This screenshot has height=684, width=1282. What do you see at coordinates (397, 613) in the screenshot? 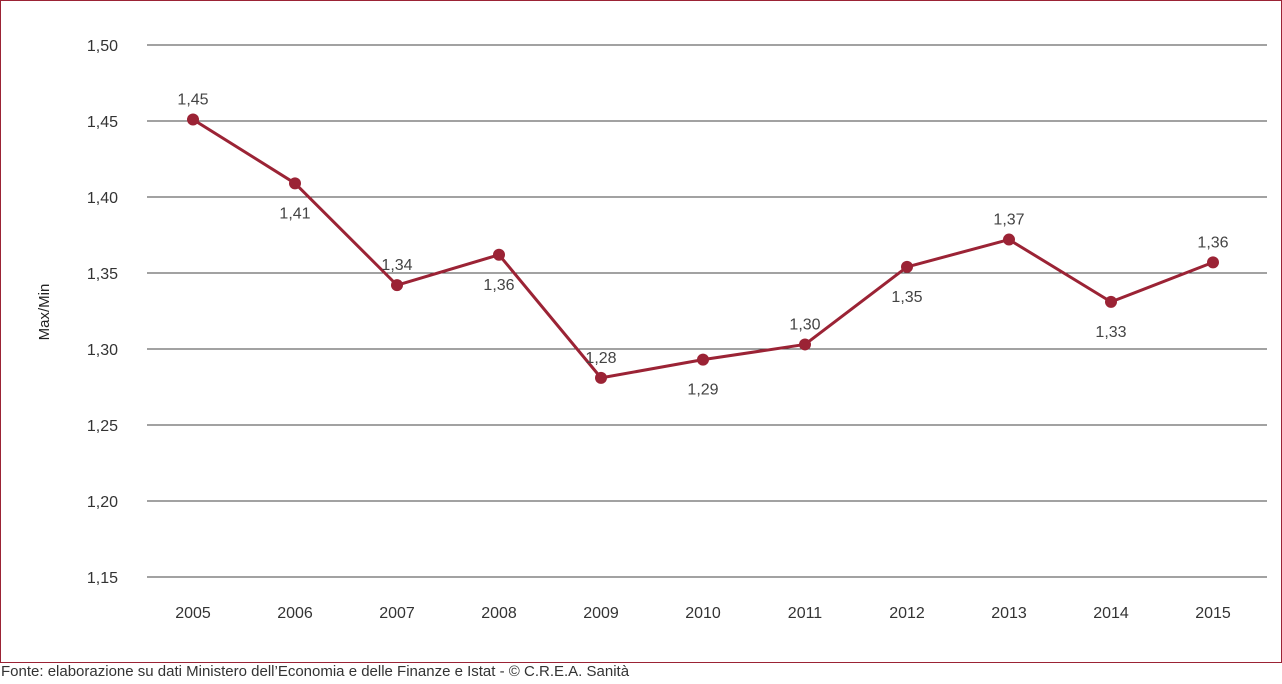
I see `x-tick-label: 2007` at bounding box center [397, 613].